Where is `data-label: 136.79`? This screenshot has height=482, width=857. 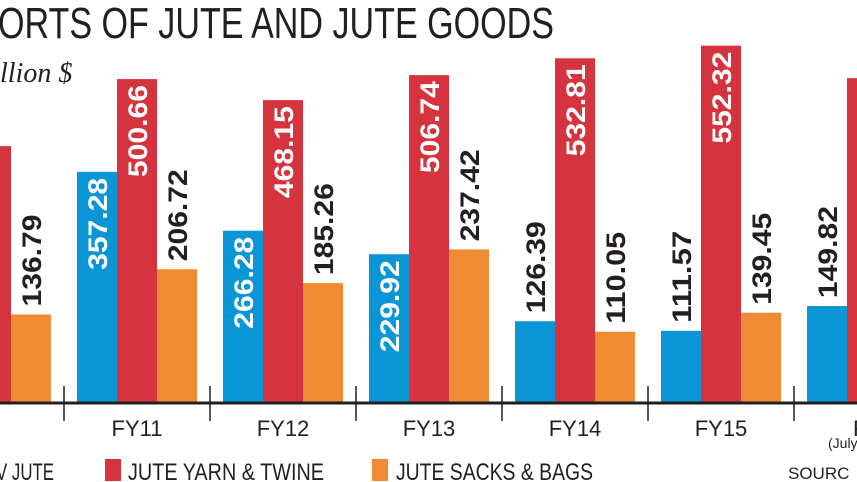
data-label: 136.79 is located at coordinates (32, 260).